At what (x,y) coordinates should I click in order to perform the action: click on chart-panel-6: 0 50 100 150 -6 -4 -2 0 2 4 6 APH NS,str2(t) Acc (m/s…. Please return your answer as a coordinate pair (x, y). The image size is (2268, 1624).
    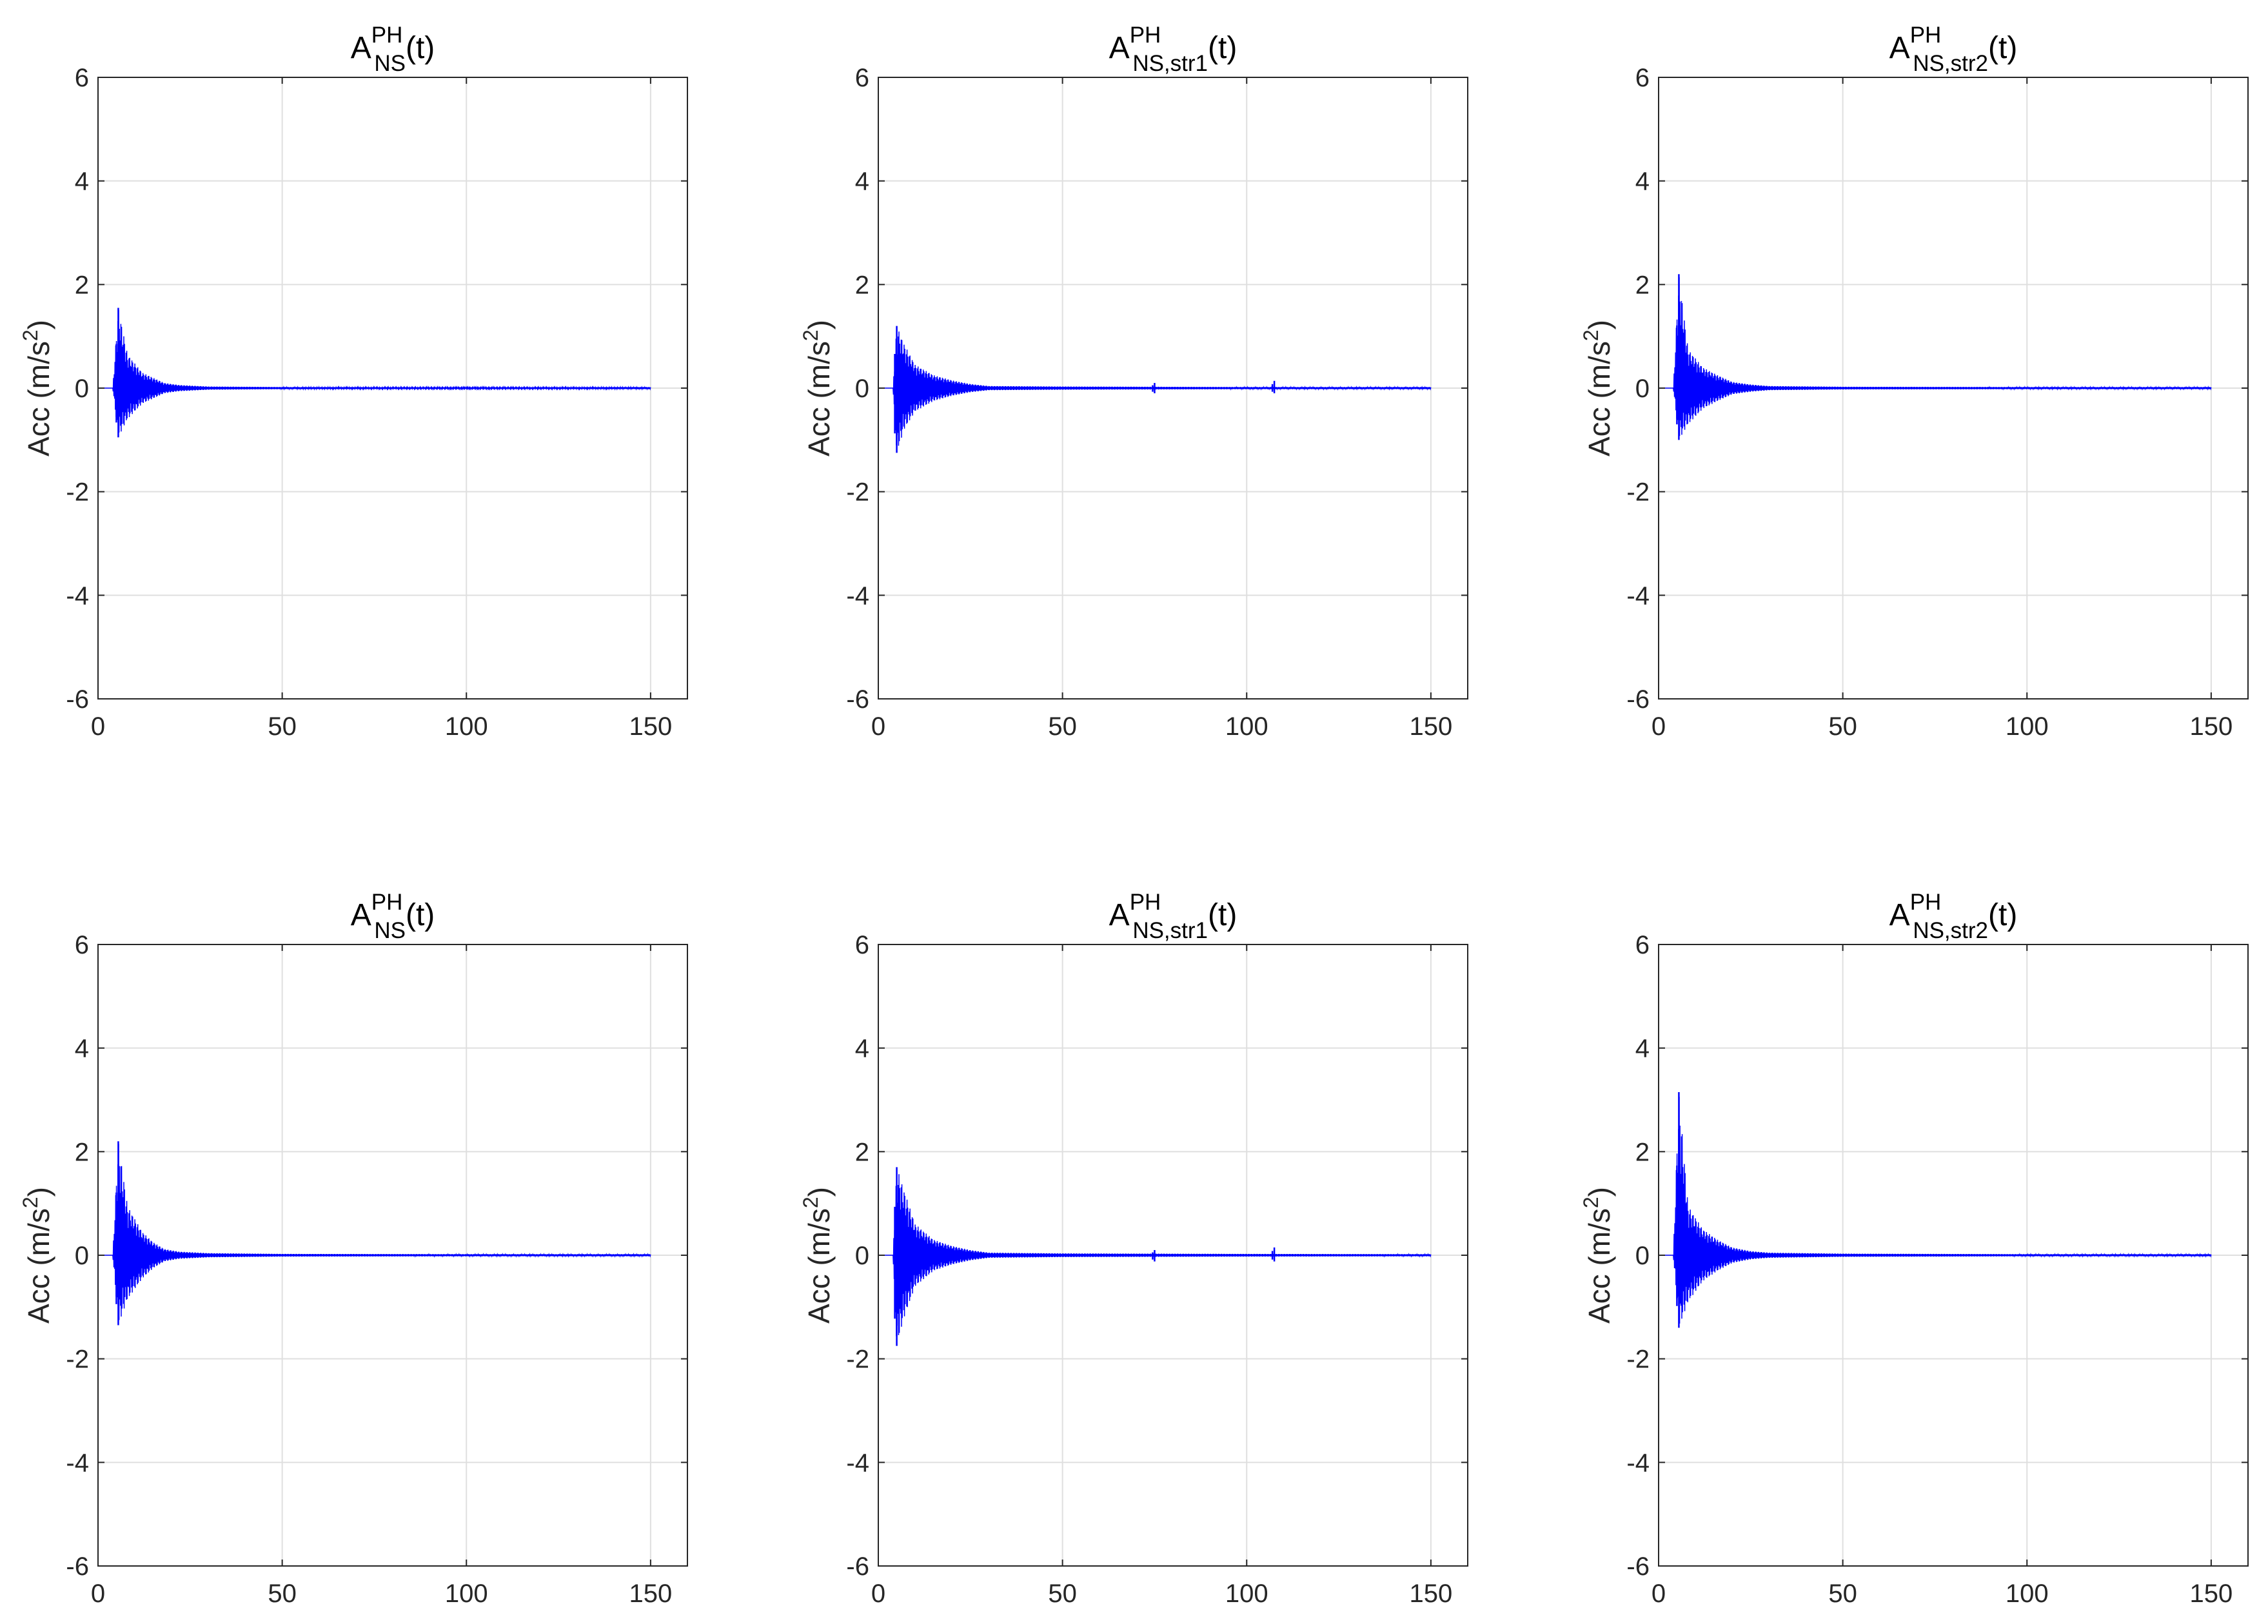
    Looking at the image, I should click on (1914, 1249).